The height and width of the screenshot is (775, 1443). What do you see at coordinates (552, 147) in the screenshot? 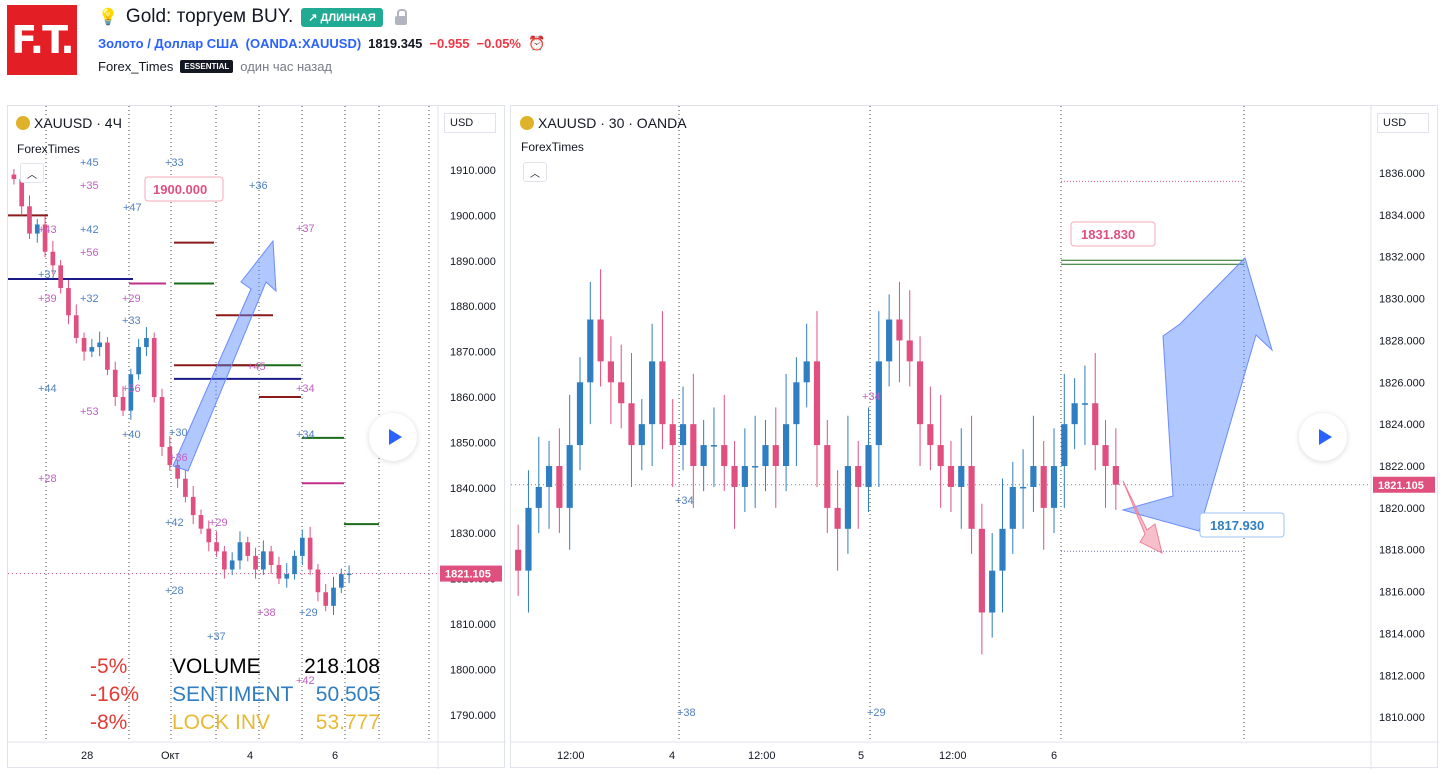
I see `right-indicator-label: ForexTimes` at bounding box center [552, 147].